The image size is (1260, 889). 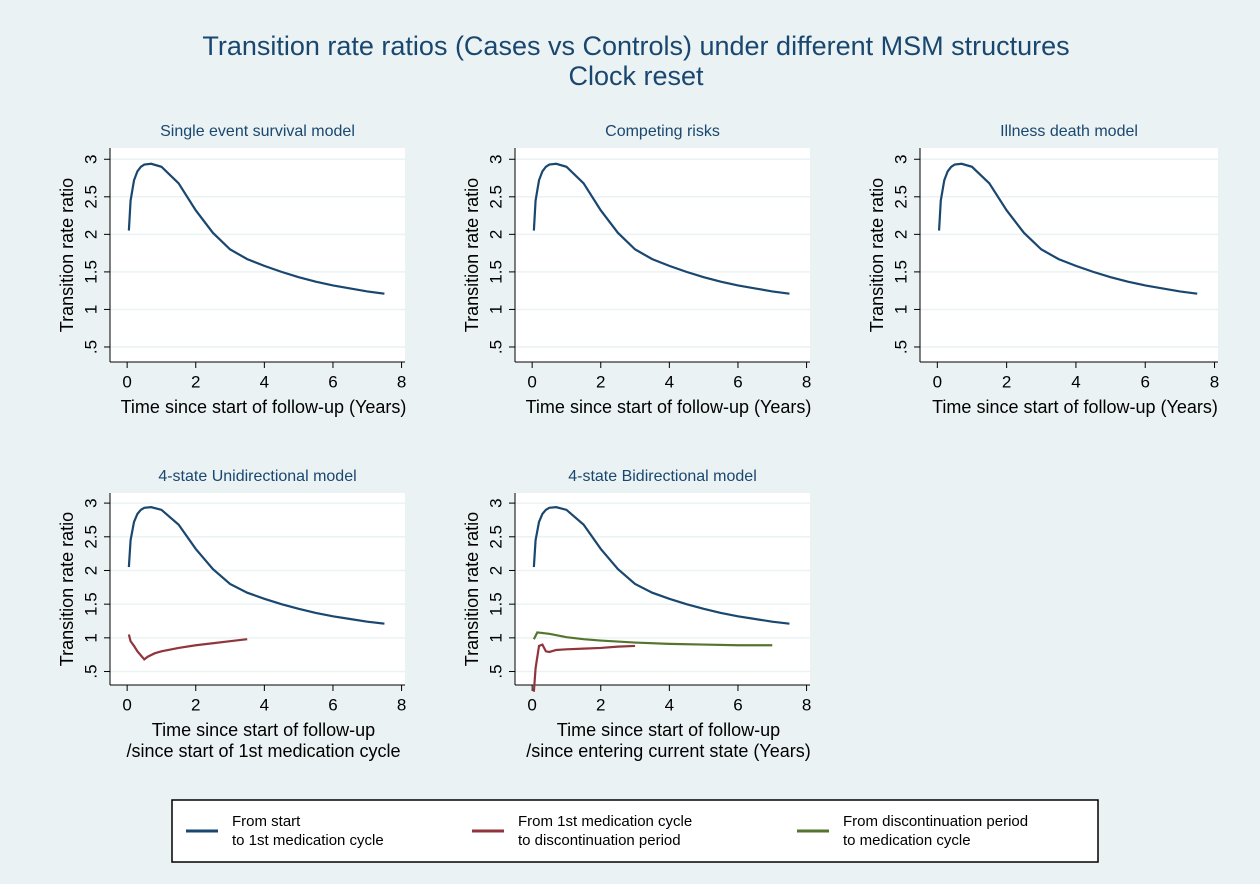 I want to click on legend-label: to 1st medication cycle, so click(x=308, y=840).